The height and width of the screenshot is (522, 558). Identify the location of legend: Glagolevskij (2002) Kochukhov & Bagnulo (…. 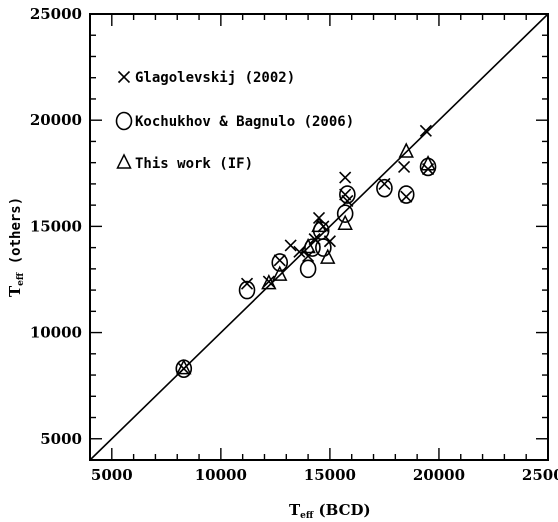
(234, 121).